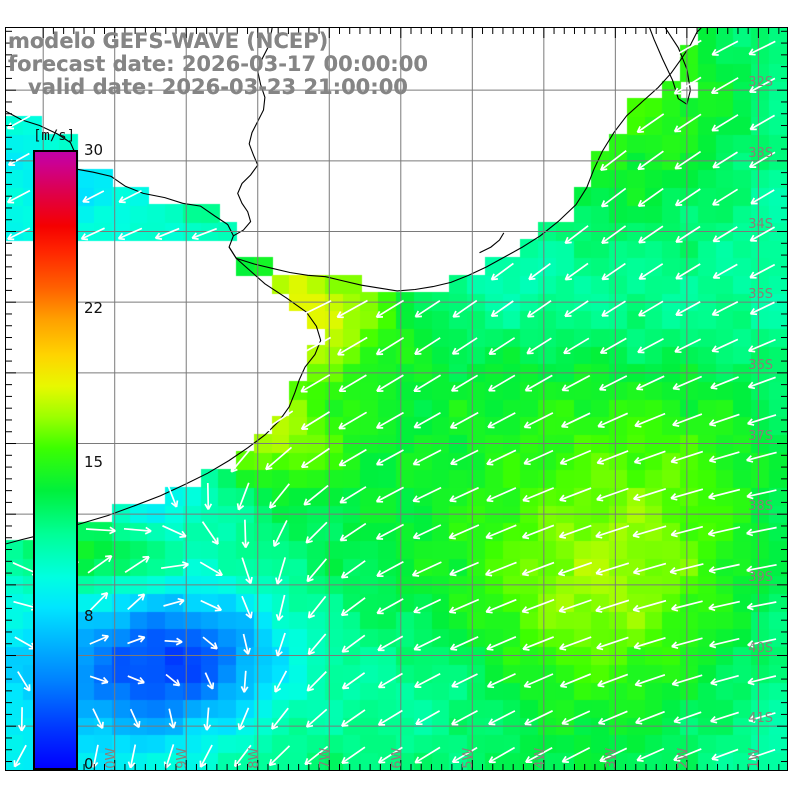 The height and width of the screenshot is (800, 800). Describe the element at coordinates (760, 436) in the screenshot. I see `lat-tick-label-37S: 37S` at that location.